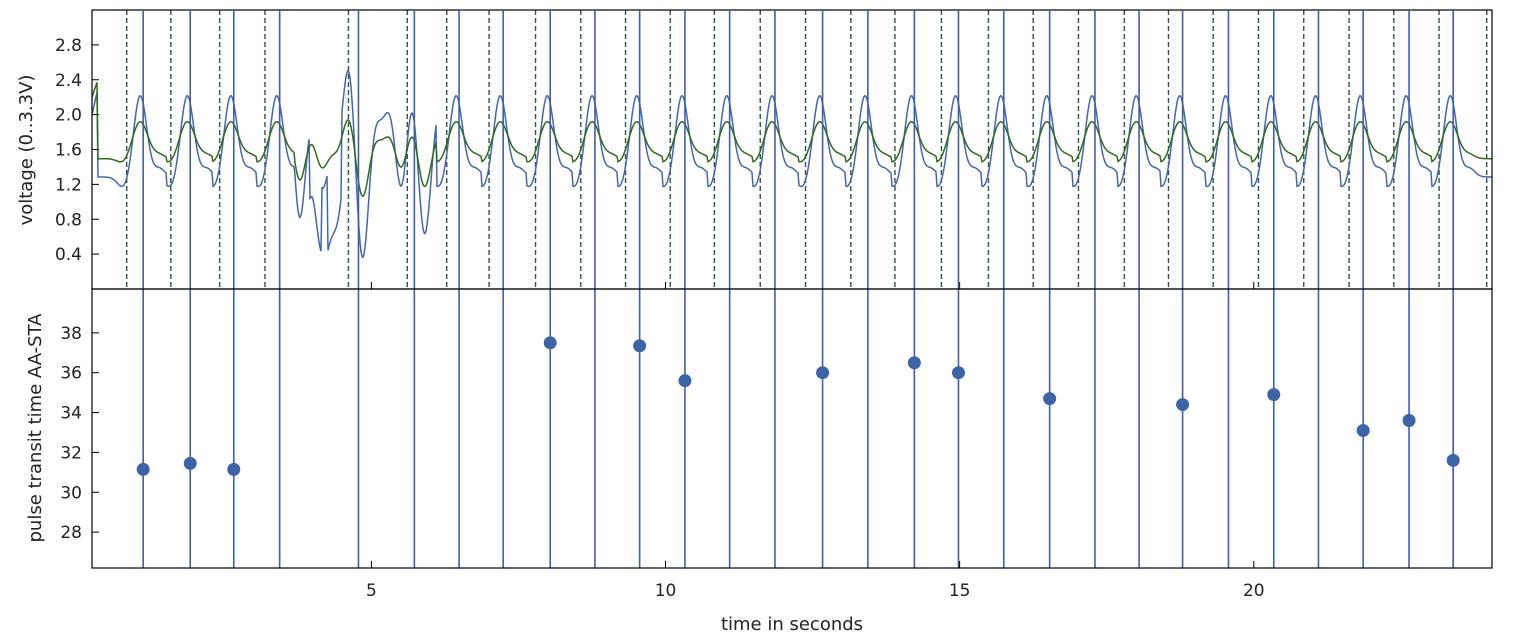  What do you see at coordinates (71, 453) in the screenshot?
I see `bottom-y-tick-label: 32` at bounding box center [71, 453].